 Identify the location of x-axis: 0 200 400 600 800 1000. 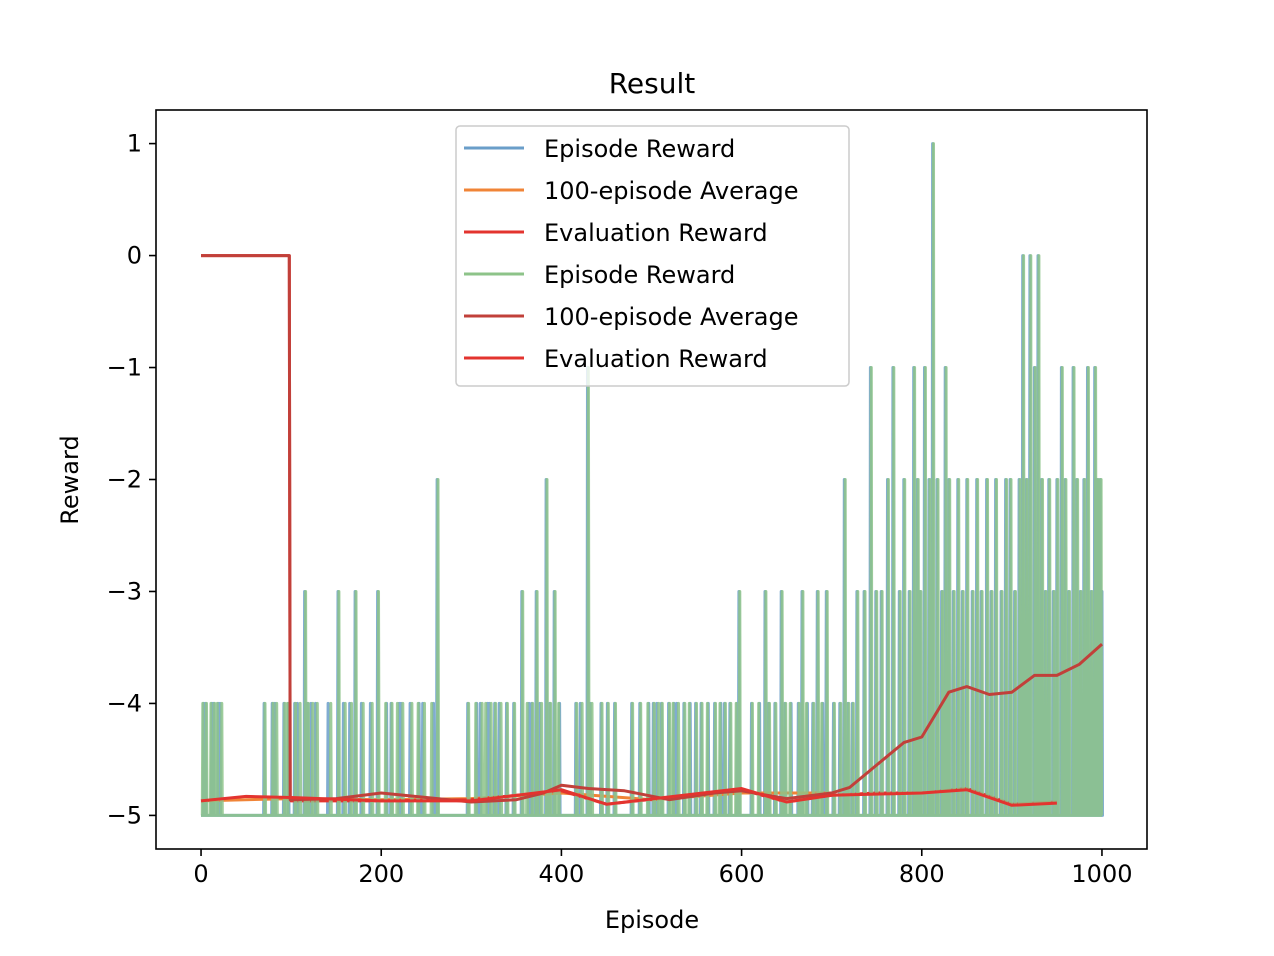
(662, 868).